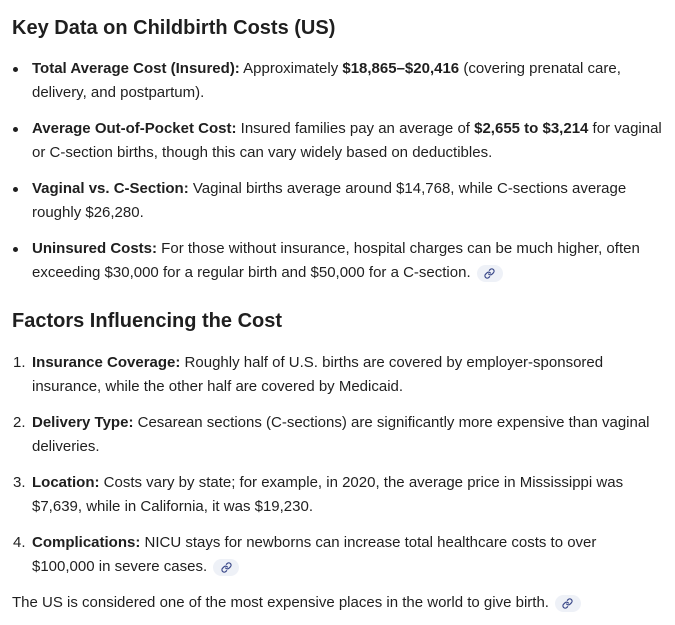  What do you see at coordinates (19, 542) in the screenshot?
I see `item-number: 4.` at bounding box center [19, 542].